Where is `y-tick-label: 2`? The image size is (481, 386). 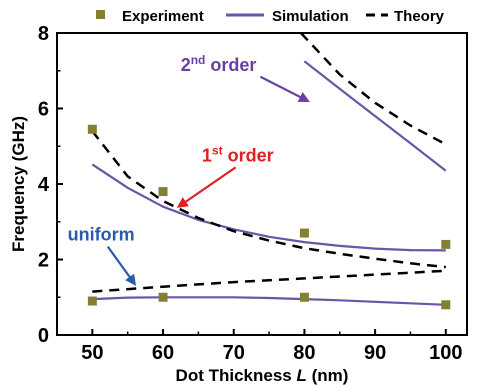
y-tick-label: 2 is located at coordinates (43, 261).